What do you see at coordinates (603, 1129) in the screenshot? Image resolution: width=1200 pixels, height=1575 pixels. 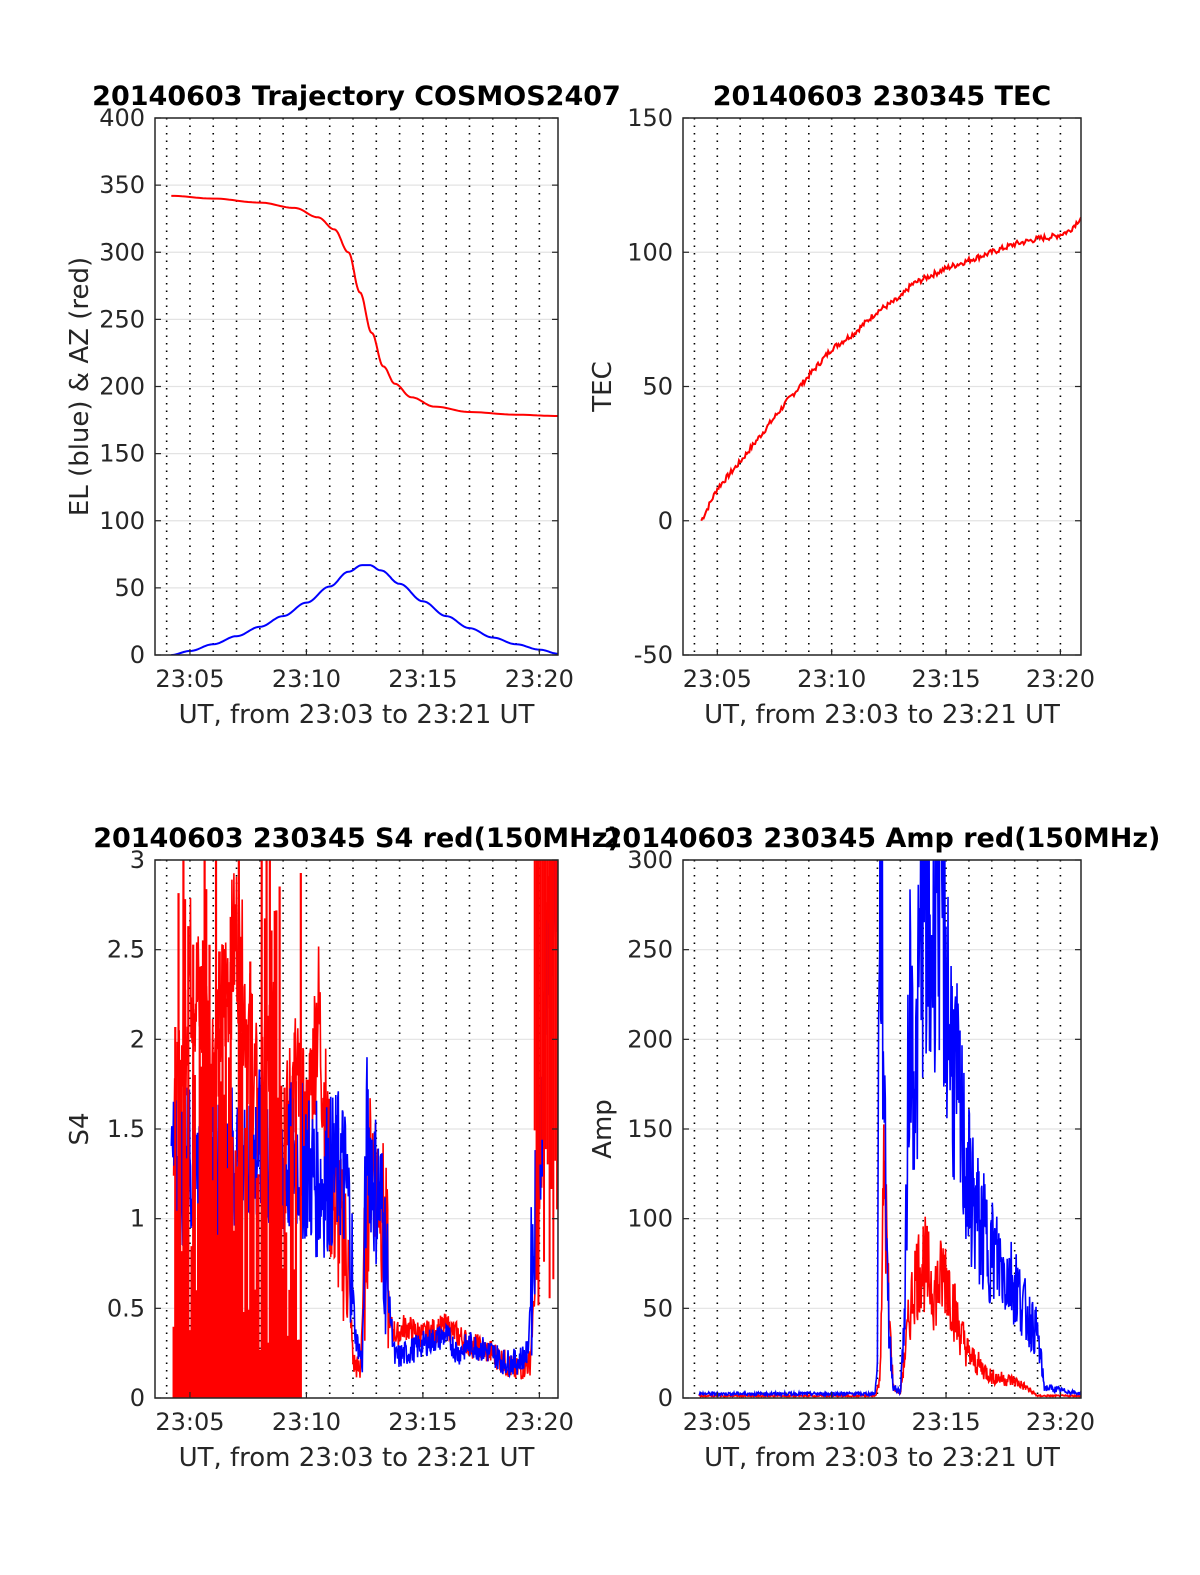 I see `y-axis-label: Amp` at bounding box center [603, 1129].